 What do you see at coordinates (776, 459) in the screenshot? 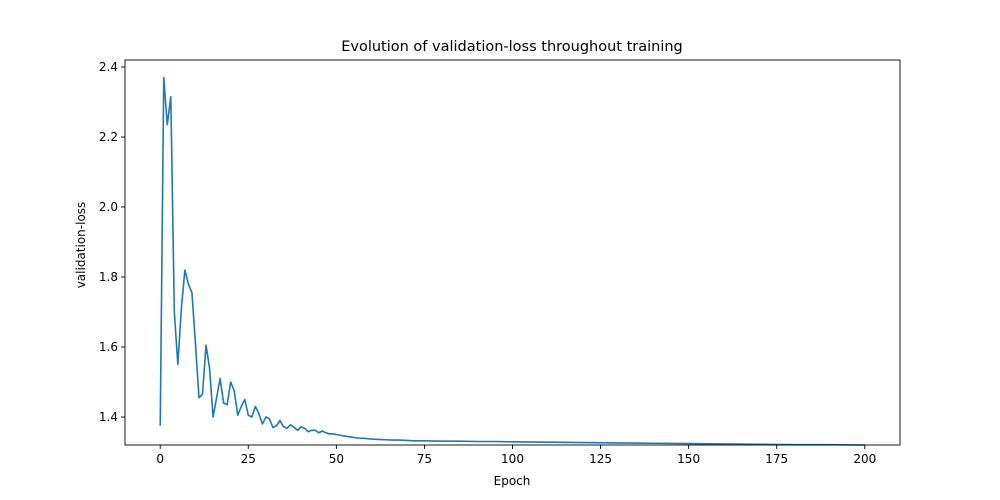
I see `x-tick-label-175: 175` at bounding box center [776, 459].